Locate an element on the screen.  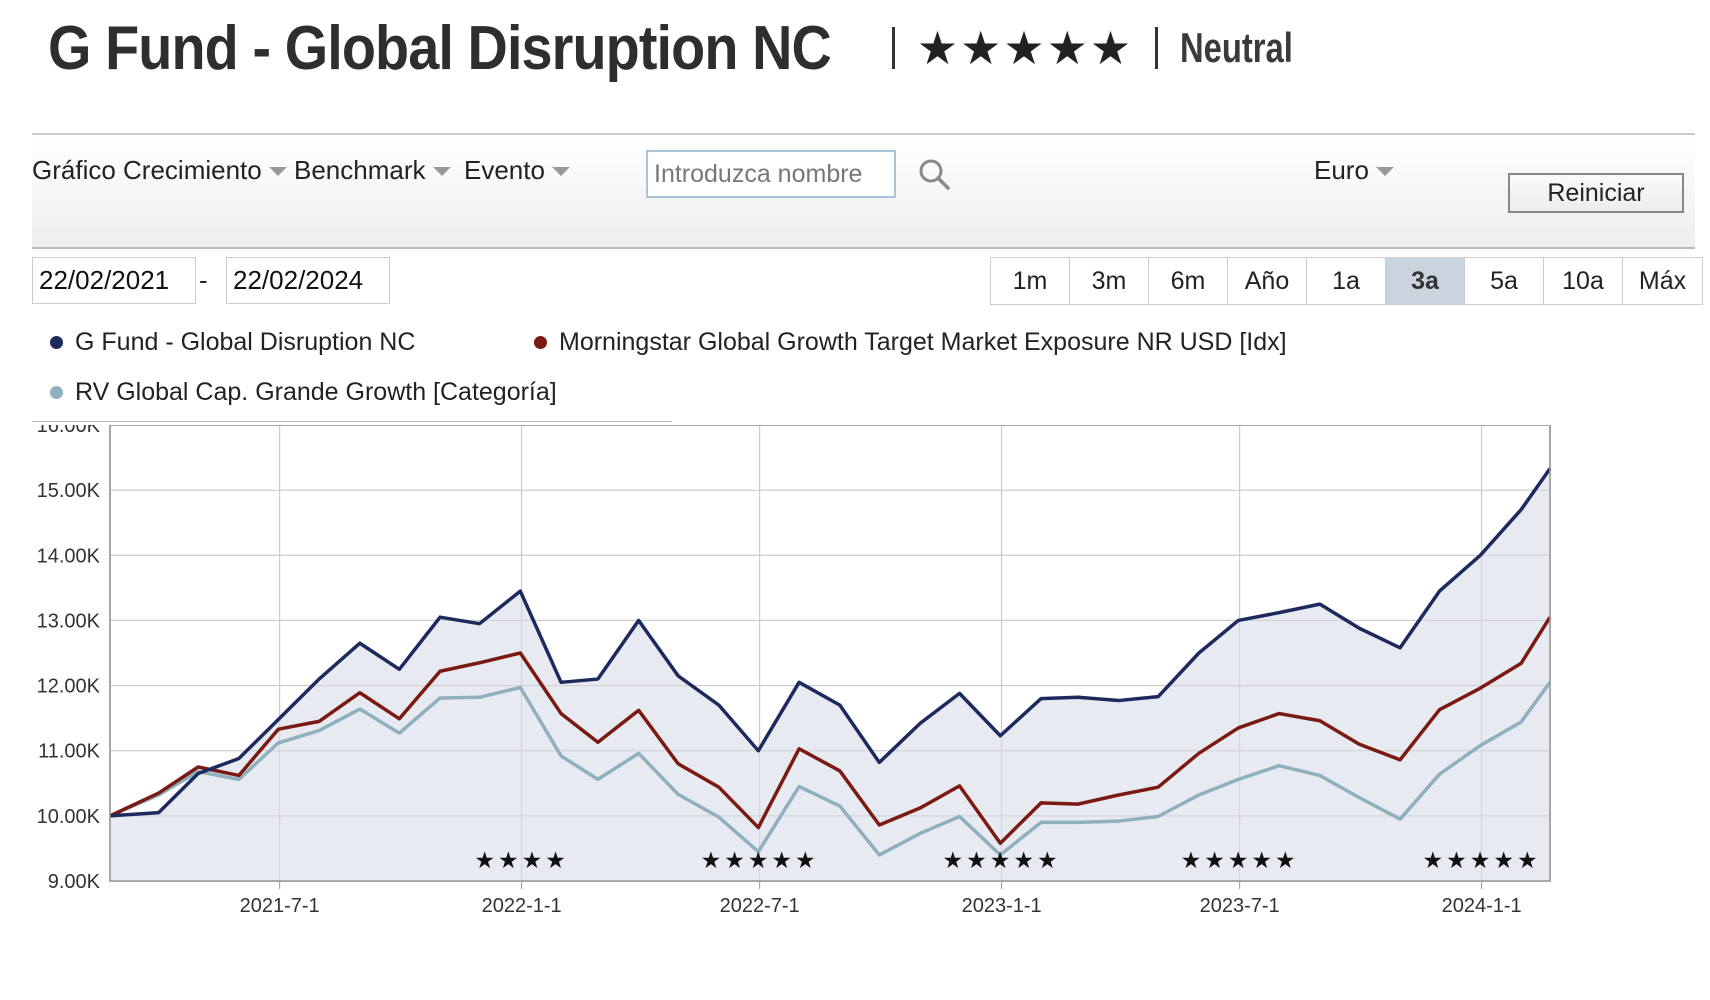
legend-marker-category is located at coordinates (56, 392).